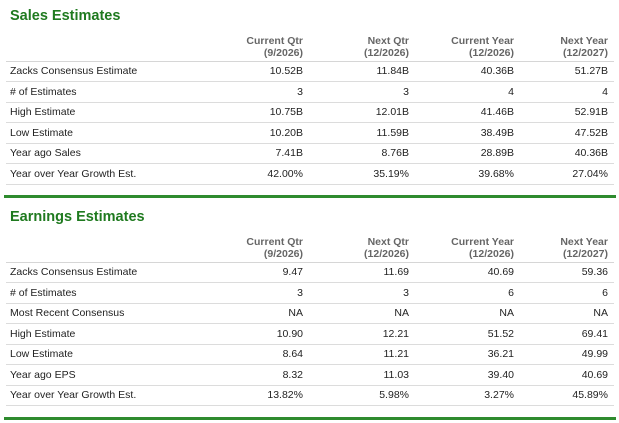 This screenshot has height=423, width=619. I want to click on row-value: 10.75B, so click(255, 112).